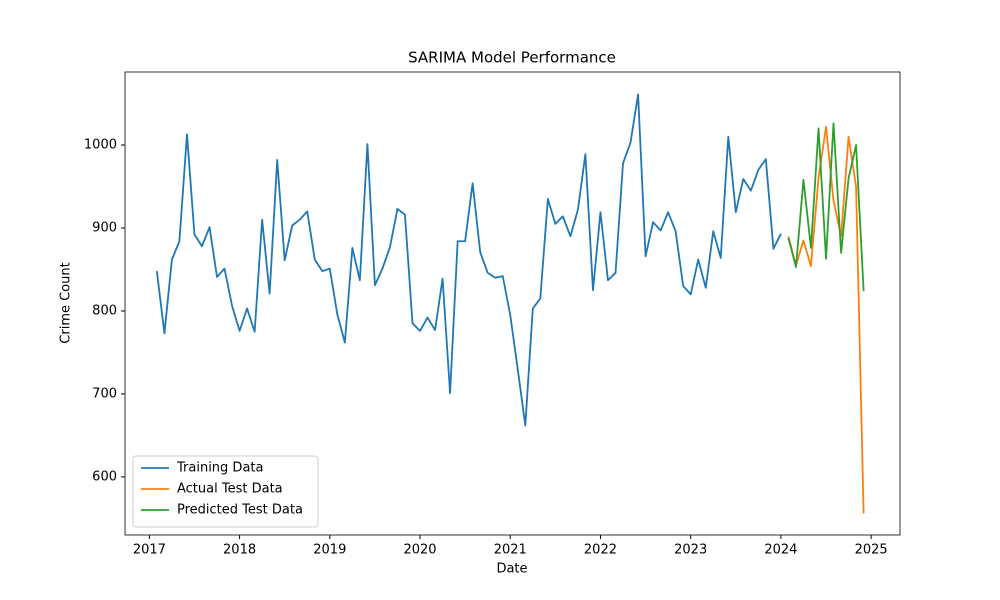  Describe the element at coordinates (104, 476) in the screenshot. I see `y-tick-label: 600` at that location.